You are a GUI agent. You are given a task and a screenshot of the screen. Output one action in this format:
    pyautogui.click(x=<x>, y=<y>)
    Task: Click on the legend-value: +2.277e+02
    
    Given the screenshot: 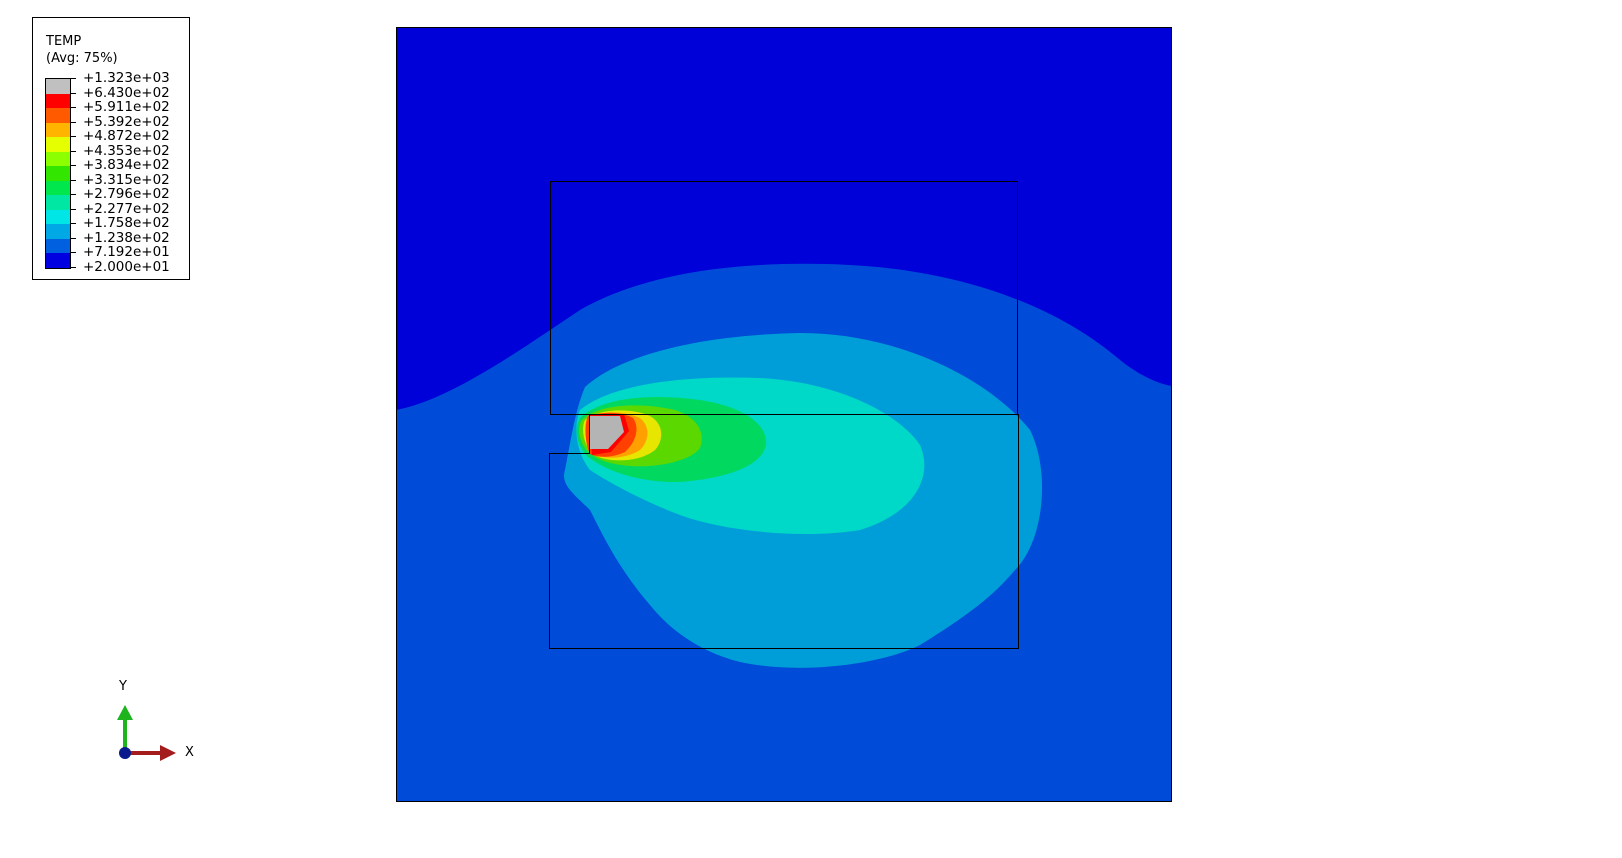 What is the action you would take?
    pyautogui.click(x=126, y=208)
    